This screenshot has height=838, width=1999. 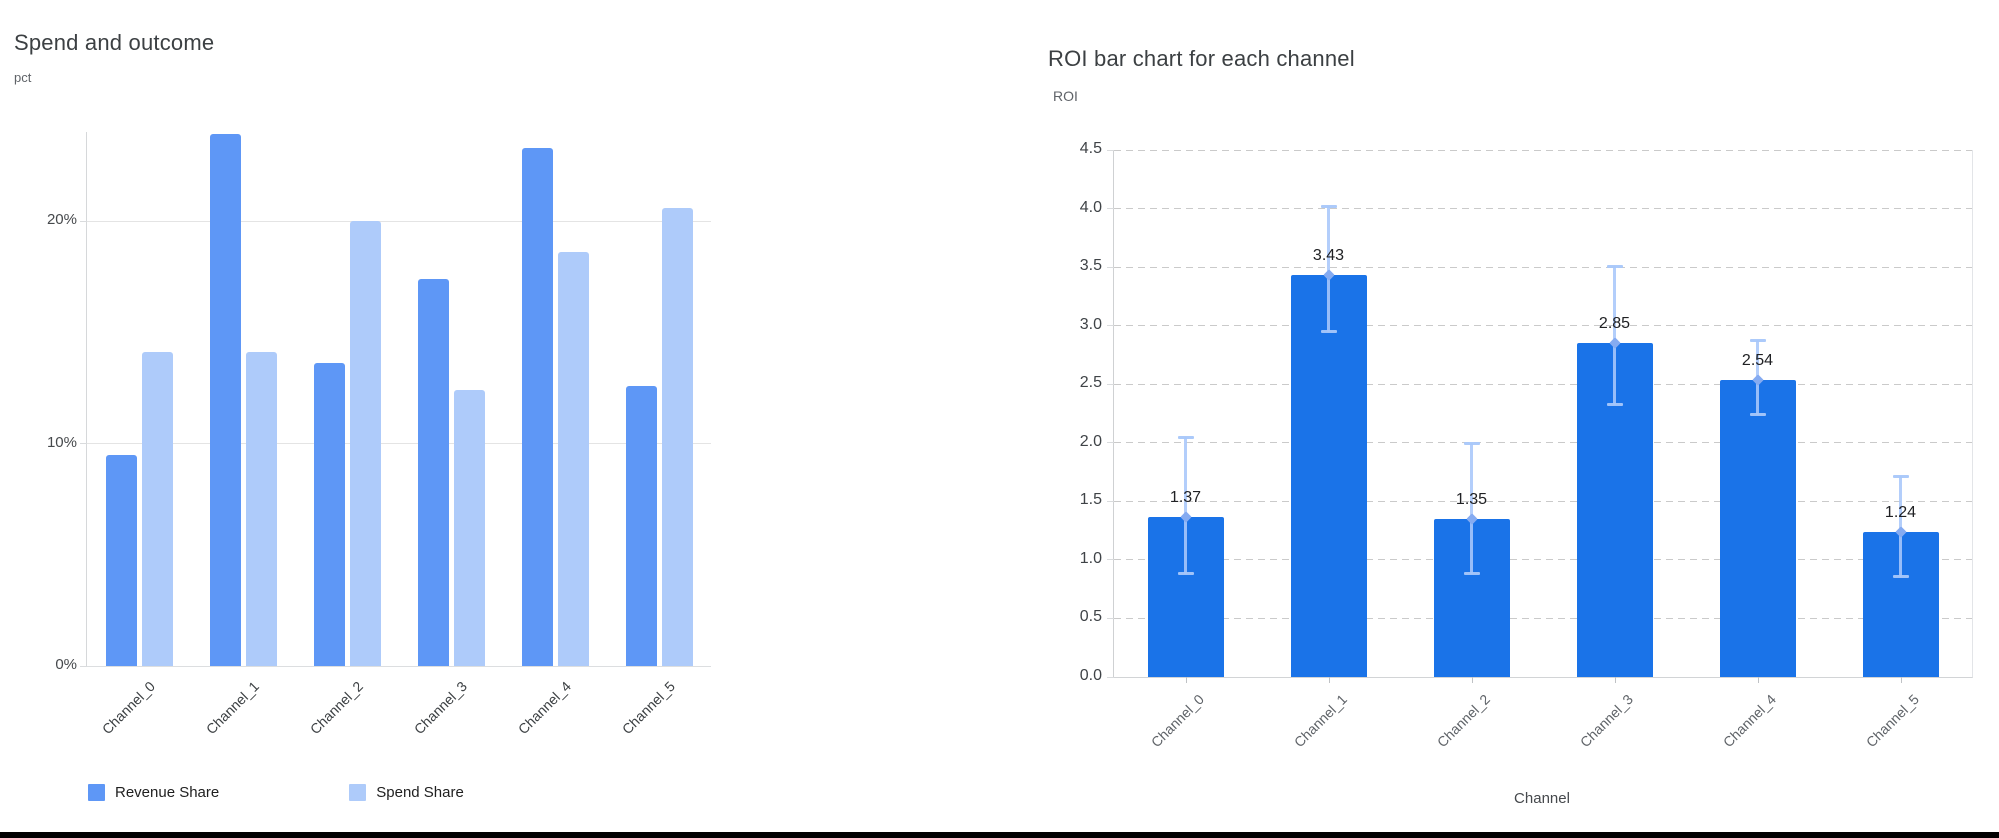 What do you see at coordinates (1065, 96) in the screenshot?
I see `right-y-axis-unit: ROI` at bounding box center [1065, 96].